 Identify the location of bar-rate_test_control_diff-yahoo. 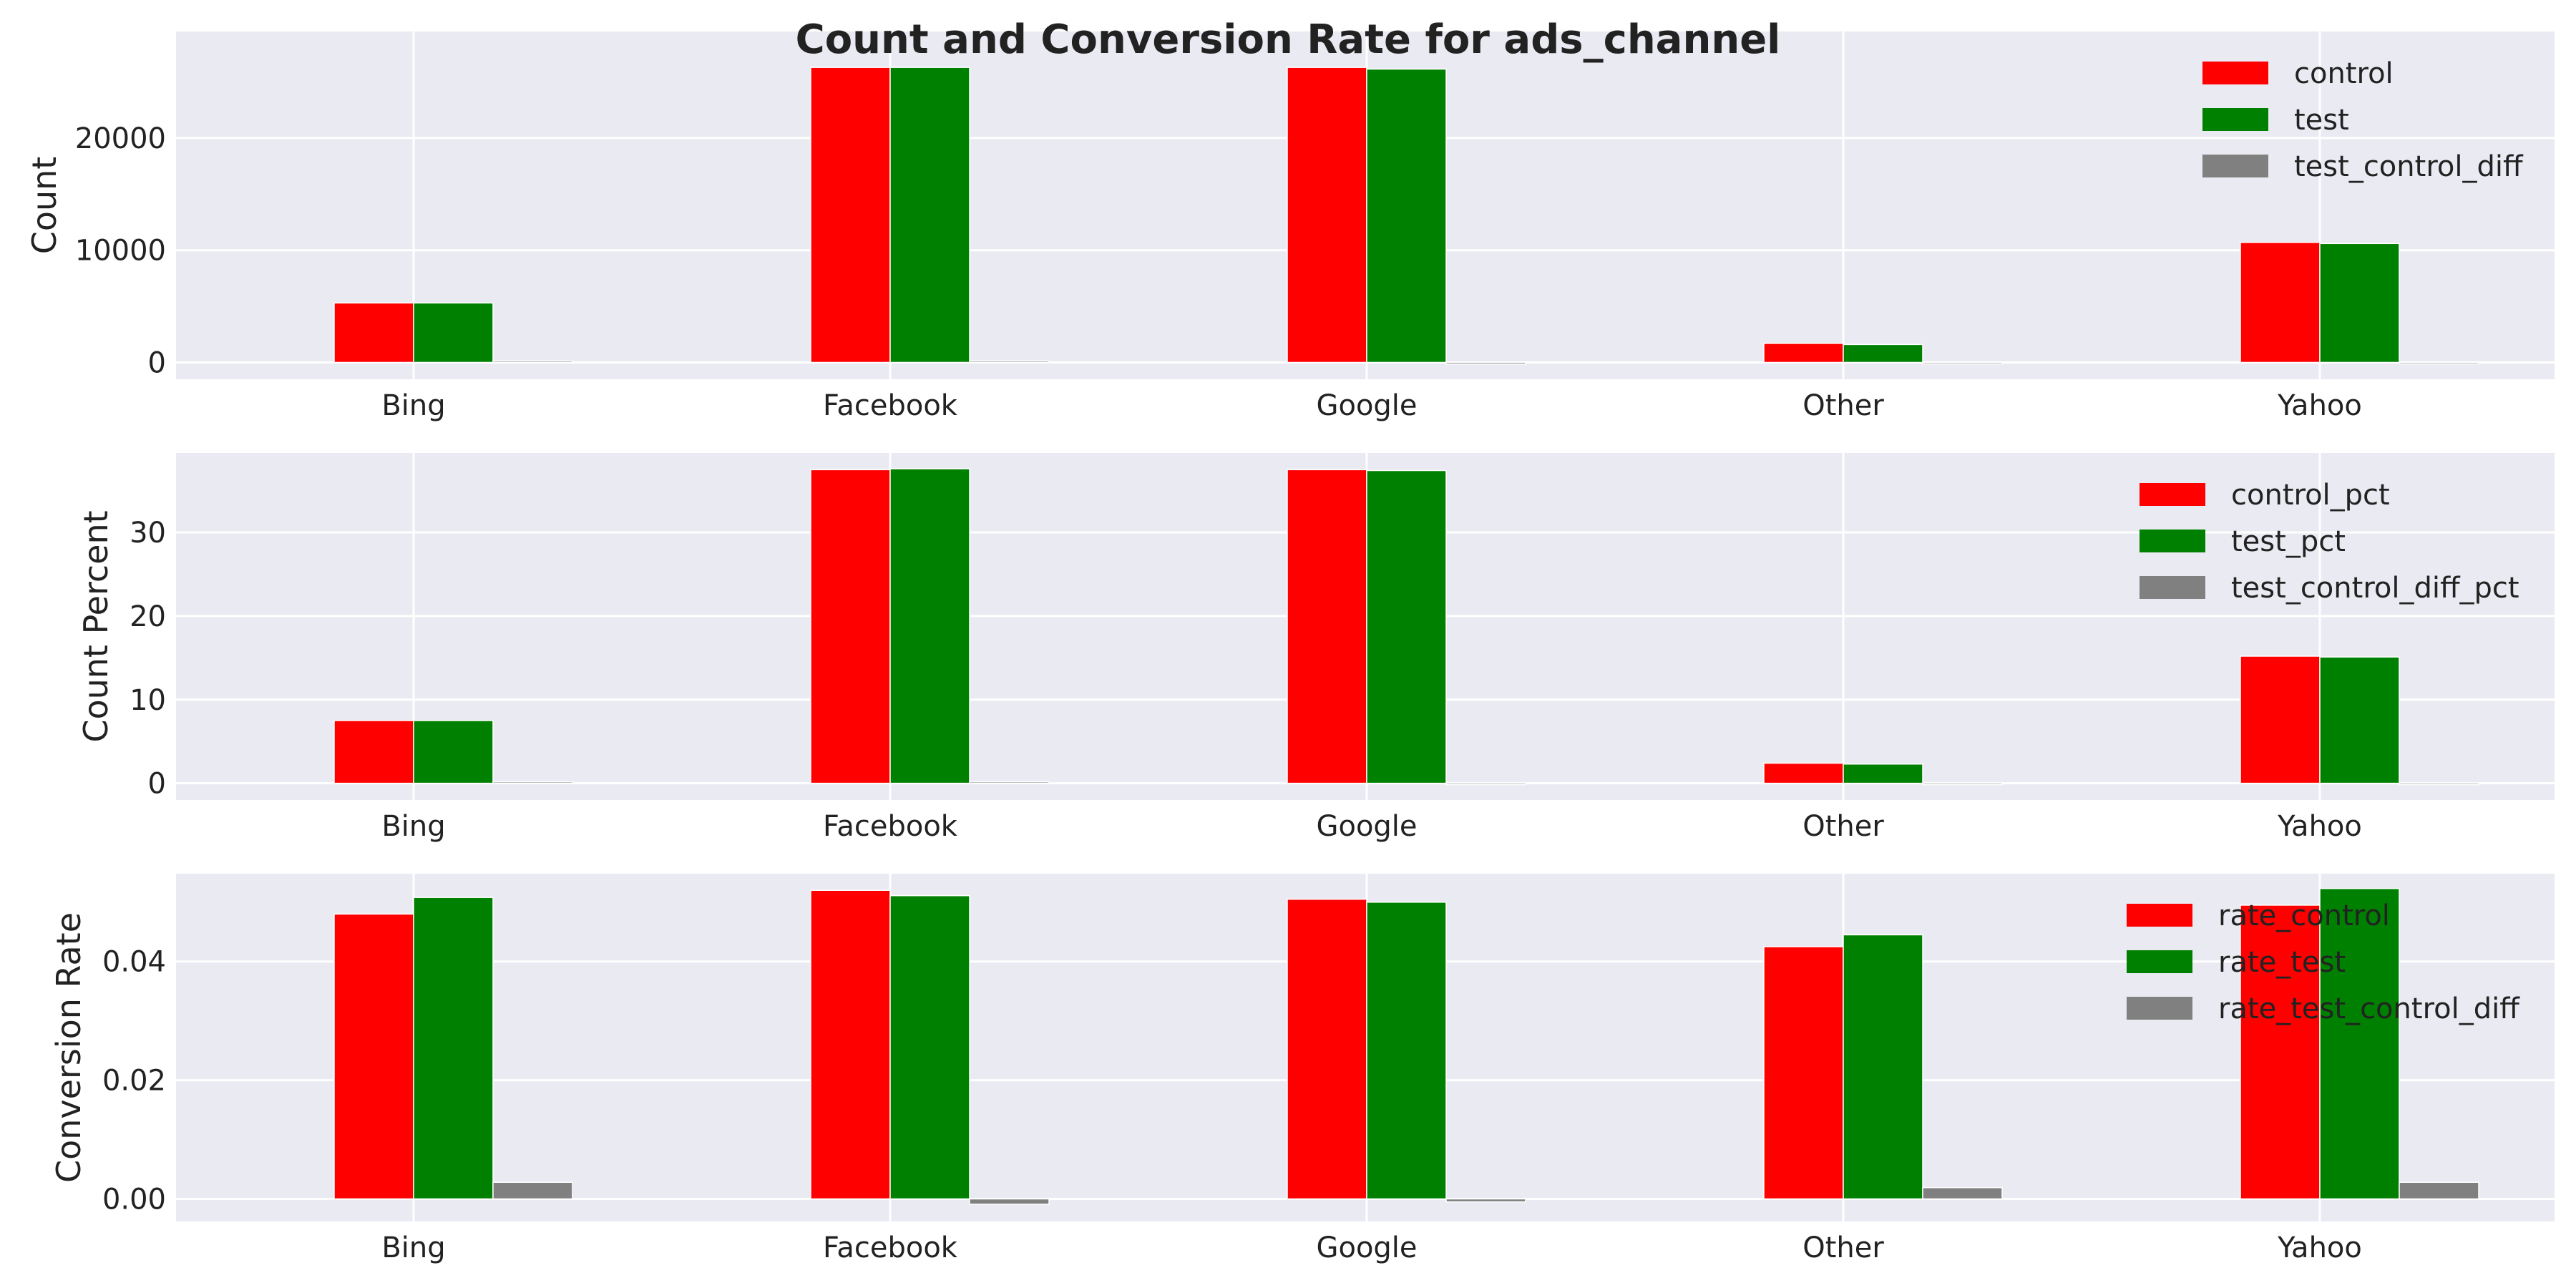
(2439, 1190).